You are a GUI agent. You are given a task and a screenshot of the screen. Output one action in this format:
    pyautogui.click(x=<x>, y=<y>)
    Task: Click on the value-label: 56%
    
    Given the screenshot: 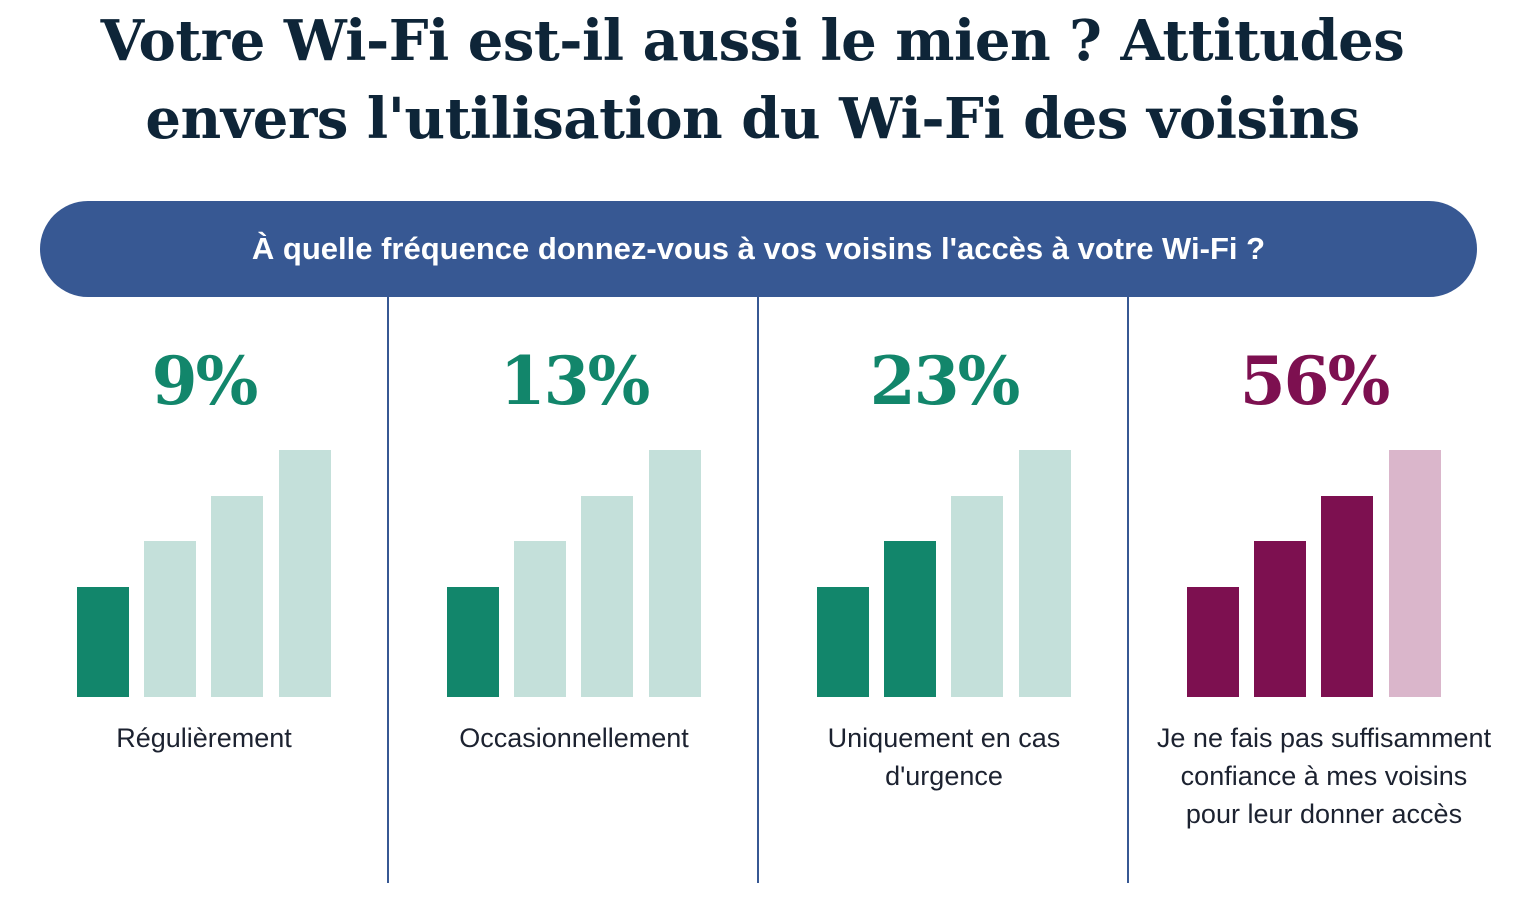 What is the action you would take?
    pyautogui.click(x=1315, y=381)
    